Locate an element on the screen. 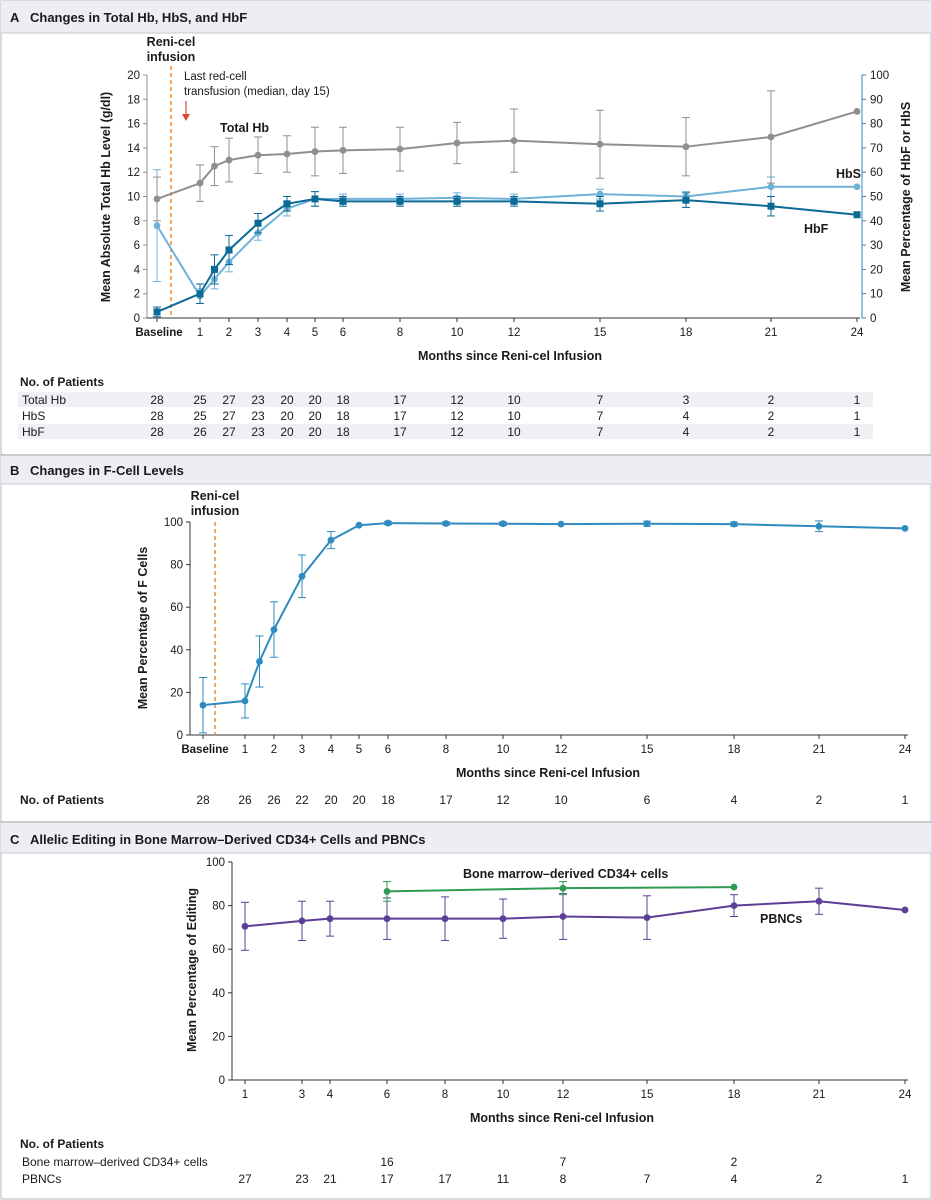 The width and height of the screenshot is (932, 1200). patients-count: 25 is located at coordinates (200, 416).